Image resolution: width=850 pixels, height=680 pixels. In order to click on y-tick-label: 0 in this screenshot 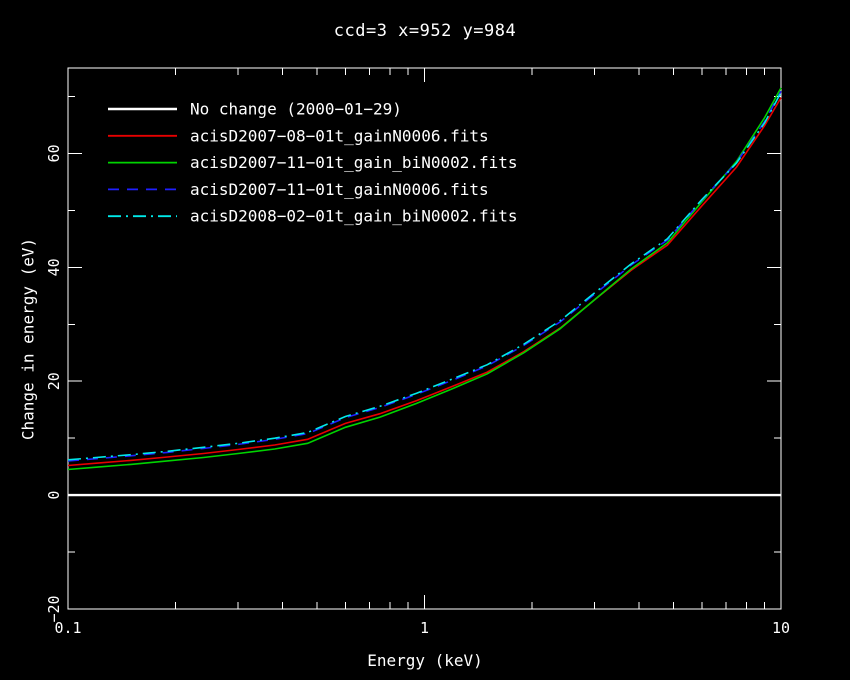, I will do `click(54, 495)`.